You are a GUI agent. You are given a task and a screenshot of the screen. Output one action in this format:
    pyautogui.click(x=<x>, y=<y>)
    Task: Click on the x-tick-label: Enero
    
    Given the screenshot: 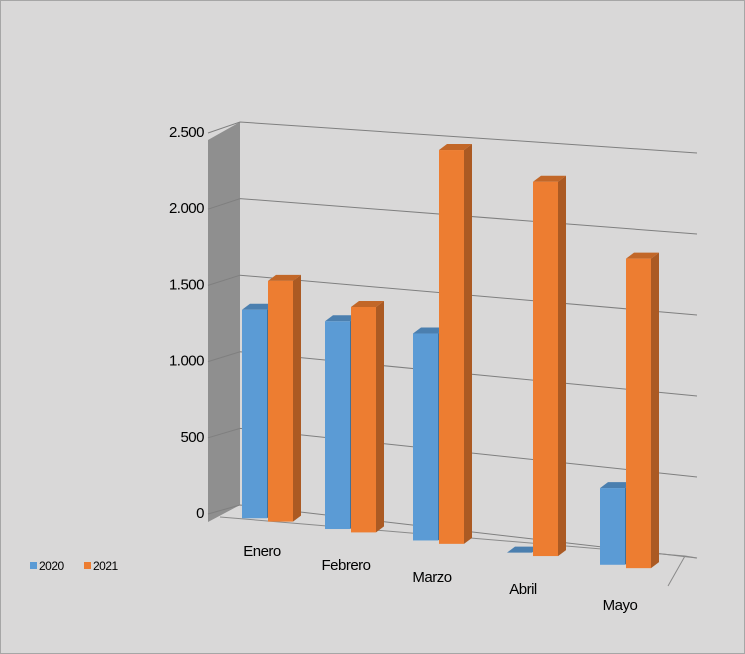 What is the action you would take?
    pyautogui.click(x=262, y=551)
    